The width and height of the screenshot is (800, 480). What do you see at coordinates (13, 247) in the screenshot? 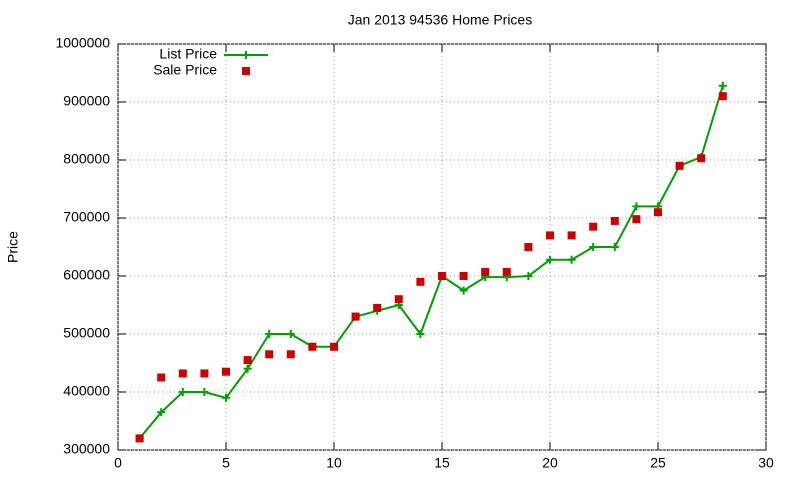
I see `y-axis-label: Price` at bounding box center [13, 247].